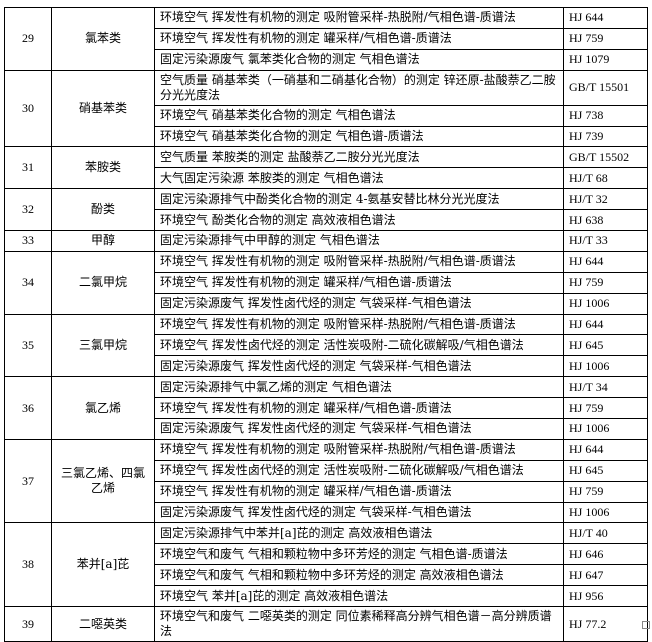 Image resolution: width=652 pixels, height=642 pixels. What do you see at coordinates (103, 39) in the screenshot?
I see `substance-name: 氯苯类` at bounding box center [103, 39].